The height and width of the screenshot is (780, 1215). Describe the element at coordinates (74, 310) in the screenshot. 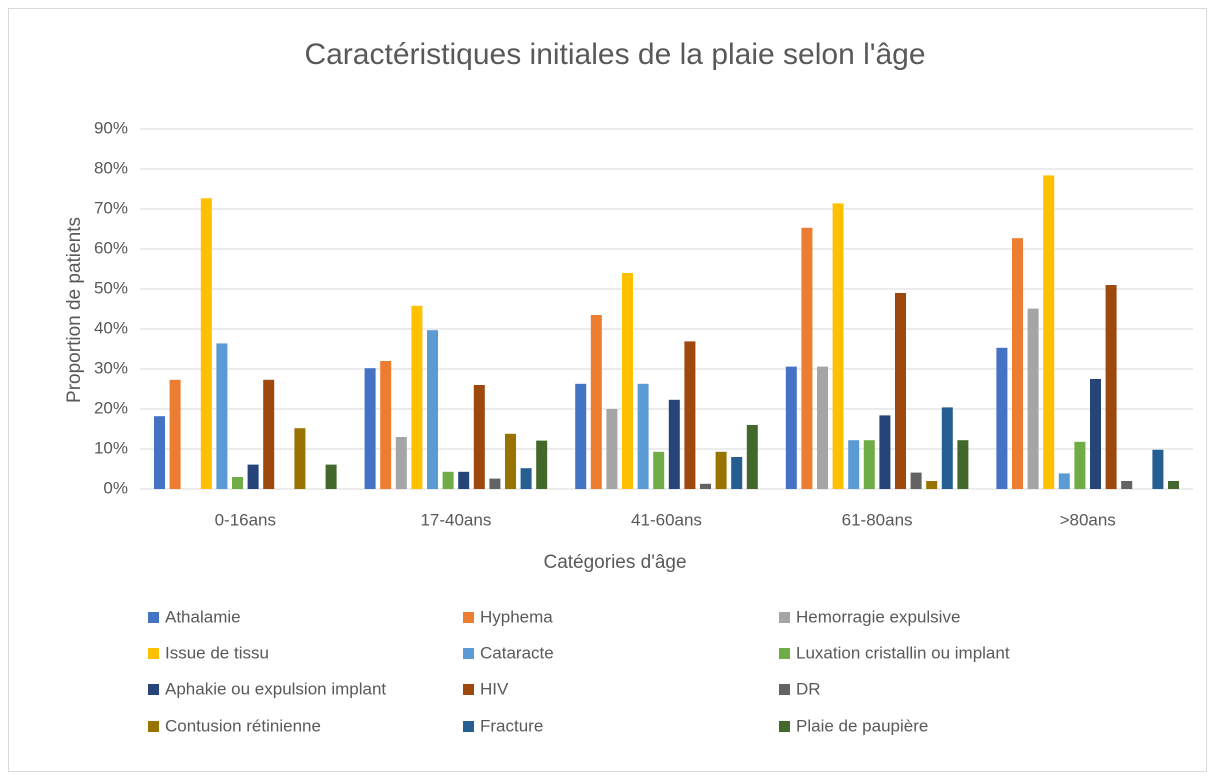

I see `y-axis-label: Proportion de patients` at that location.